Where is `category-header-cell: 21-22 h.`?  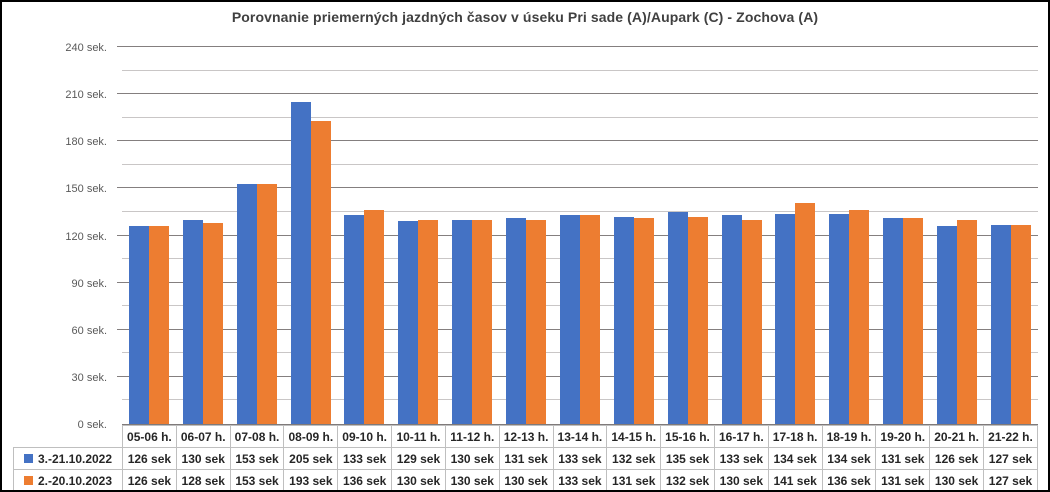 category-header-cell: 21-22 h. is located at coordinates (1010, 436).